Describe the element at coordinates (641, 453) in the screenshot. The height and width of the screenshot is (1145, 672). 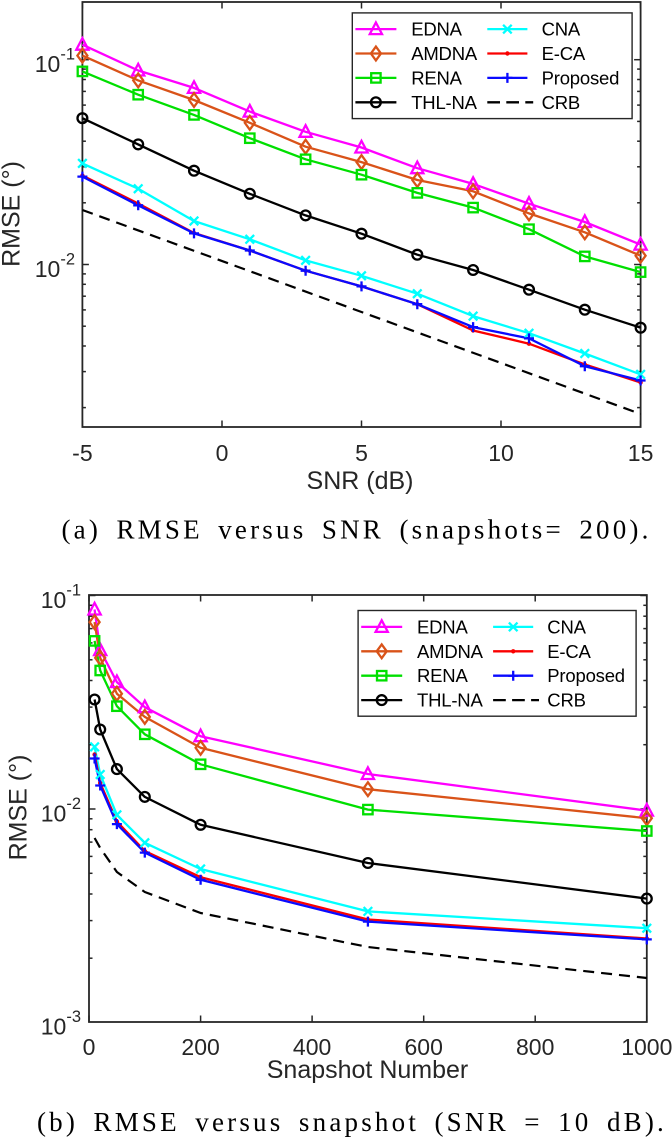
I see `svg-text: 15` at that location.